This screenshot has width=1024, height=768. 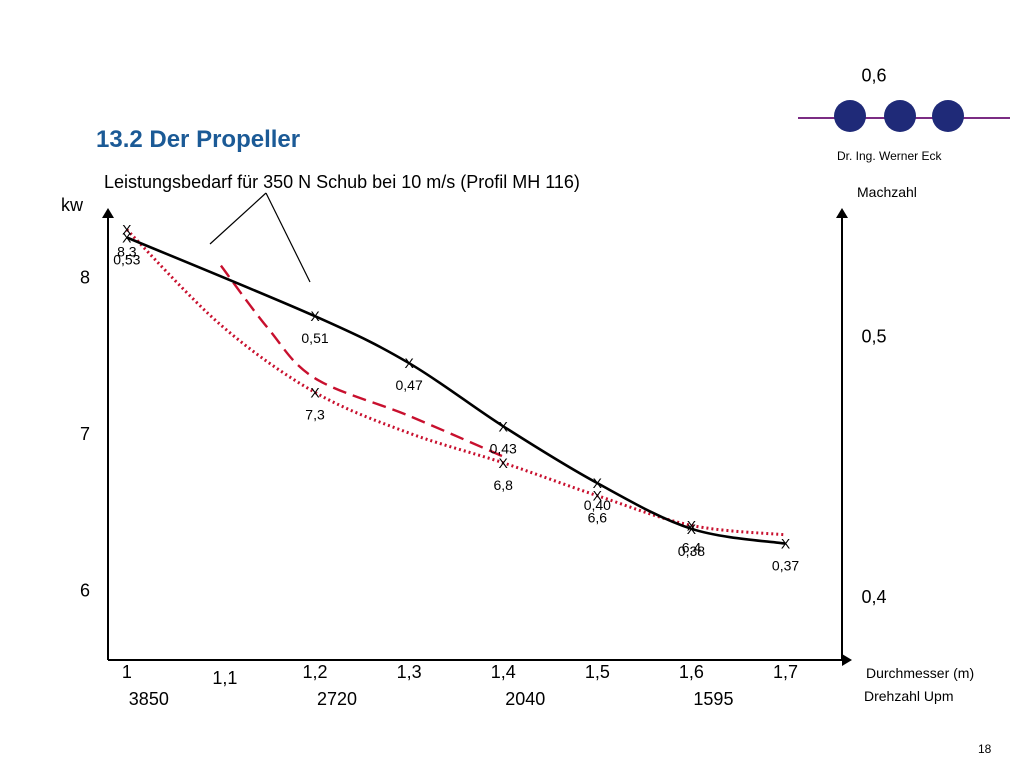 I want to click on x-tick-label: 1, so click(x=127, y=672).